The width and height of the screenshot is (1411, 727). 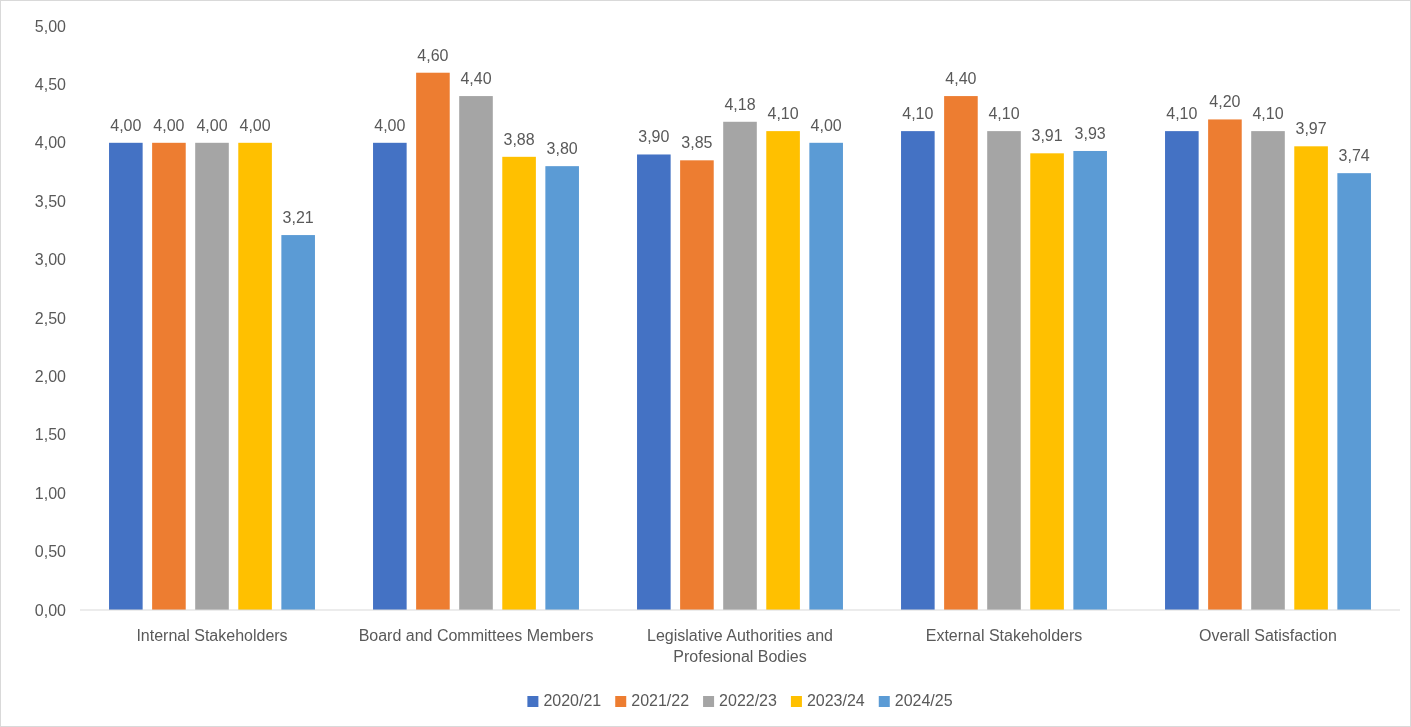 I want to click on x-tick-label: Board and Committees Members, so click(x=476, y=636).